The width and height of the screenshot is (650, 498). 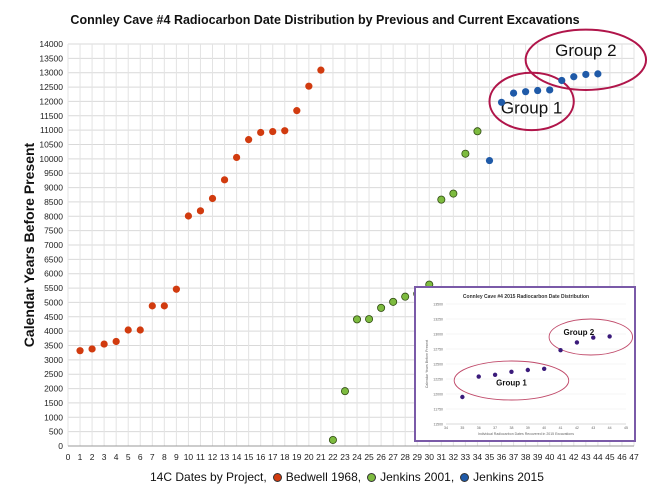 I want to click on x-tick-label: 41, so click(x=562, y=457).